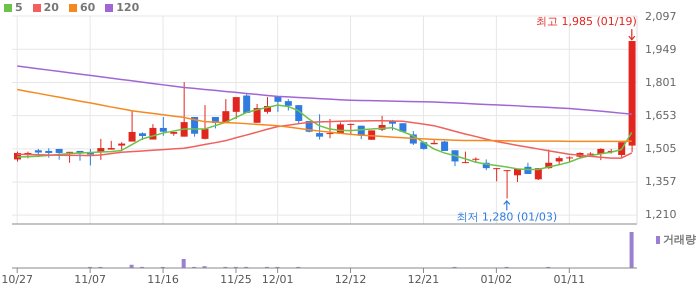 Image resolution: width=700 pixels, height=289 pixels. I want to click on y-tick-label: 1,357, so click(660, 181).